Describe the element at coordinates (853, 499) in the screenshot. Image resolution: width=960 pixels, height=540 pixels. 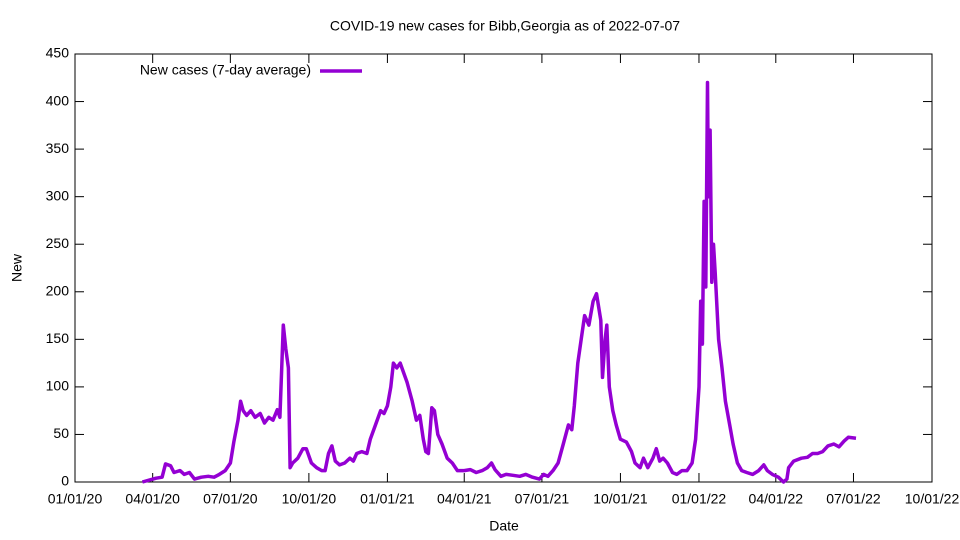
I see `x-tick-label: 07/01/22` at that location.